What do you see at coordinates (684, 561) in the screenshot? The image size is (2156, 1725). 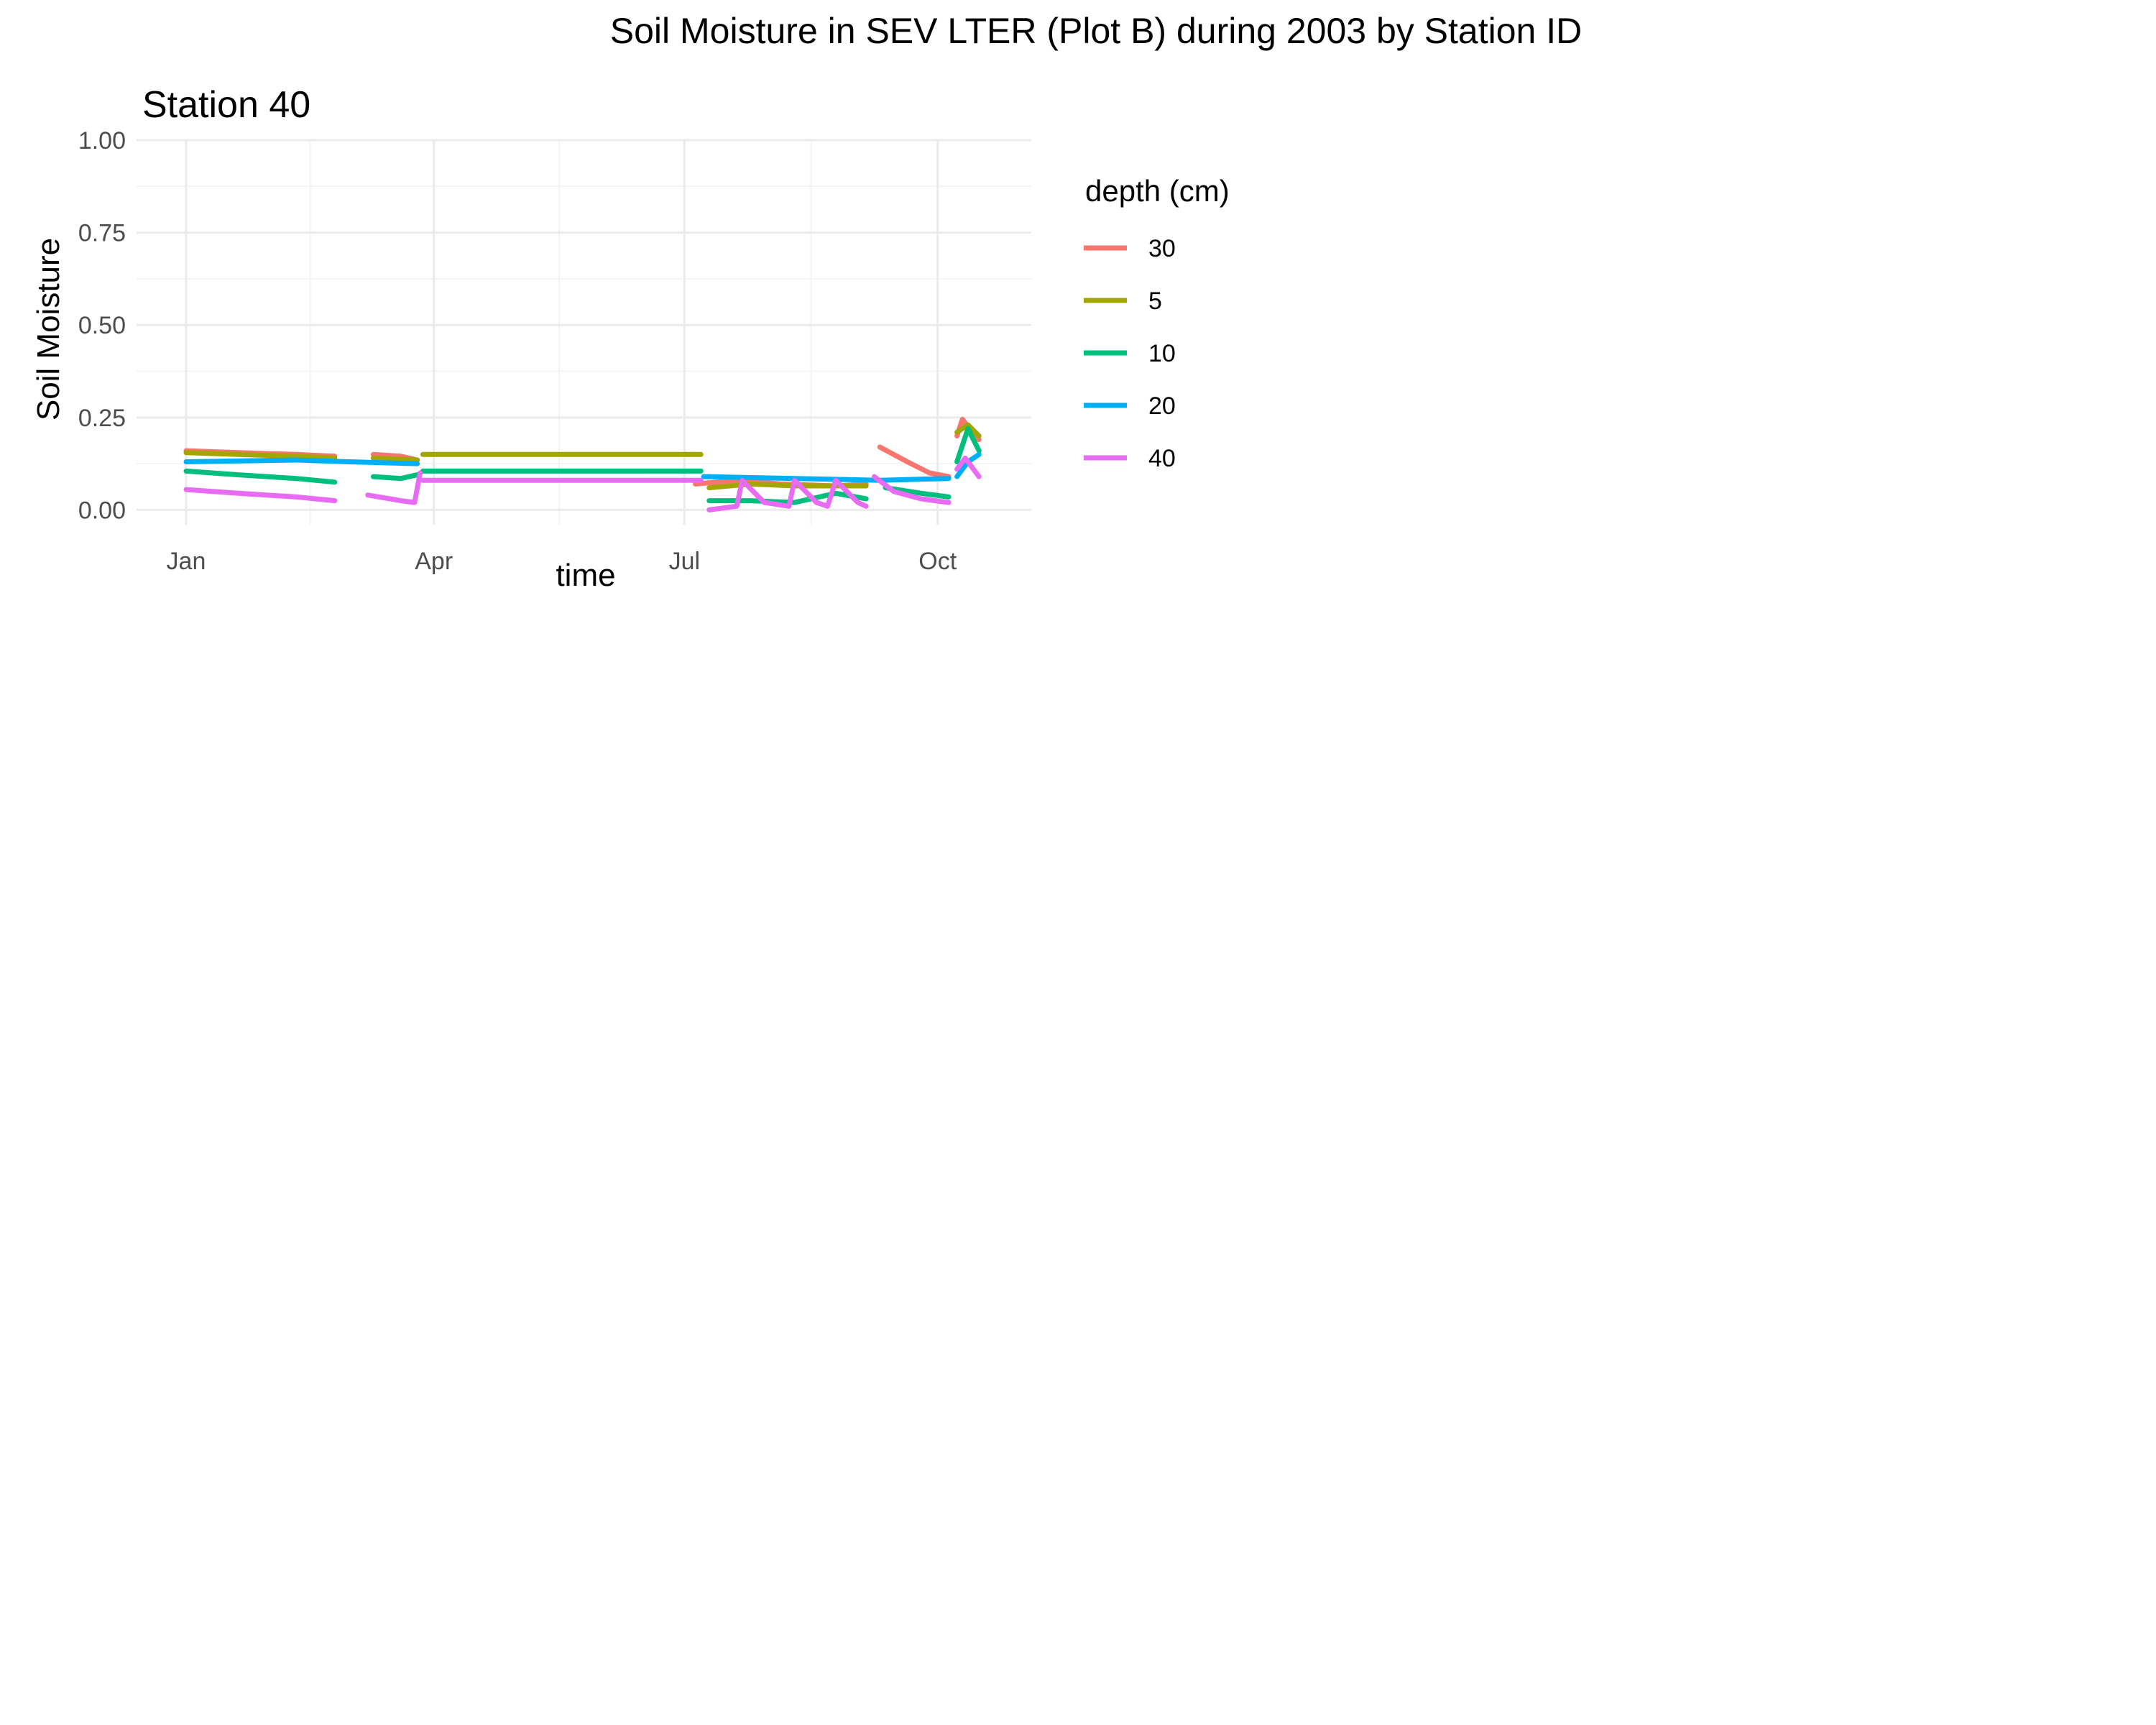 I see `x-tick-label: Jul` at bounding box center [684, 561].